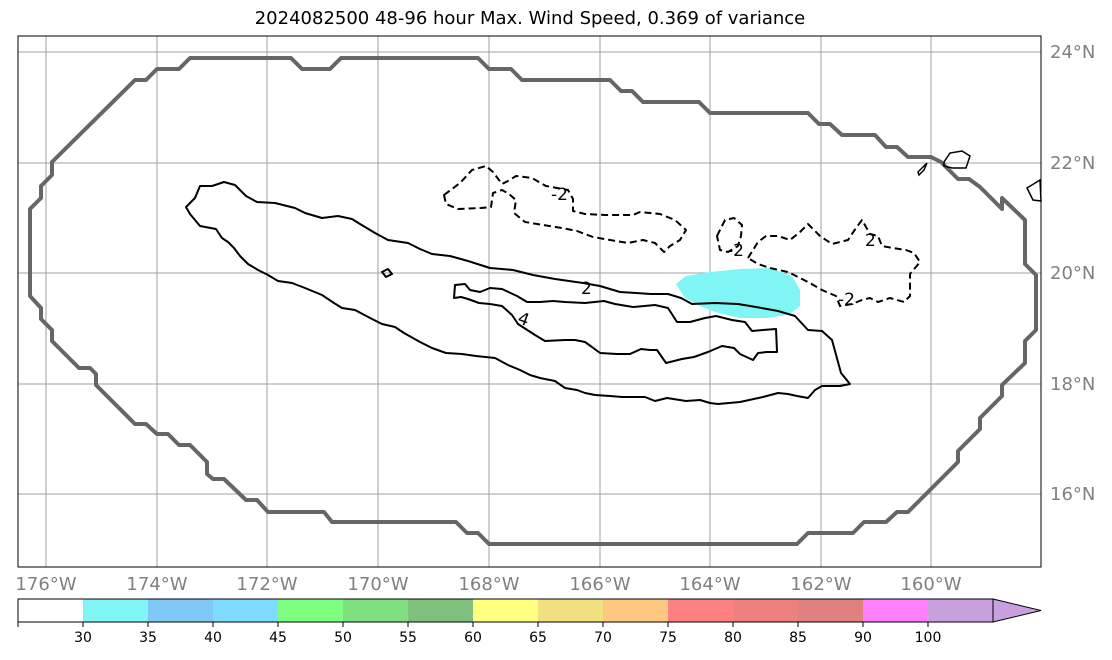 Image resolution: width=1112 pixels, height=660 pixels. Describe the element at coordinates (930, 584) in the screenshot. I see `lon-label: 160°W` at that location.